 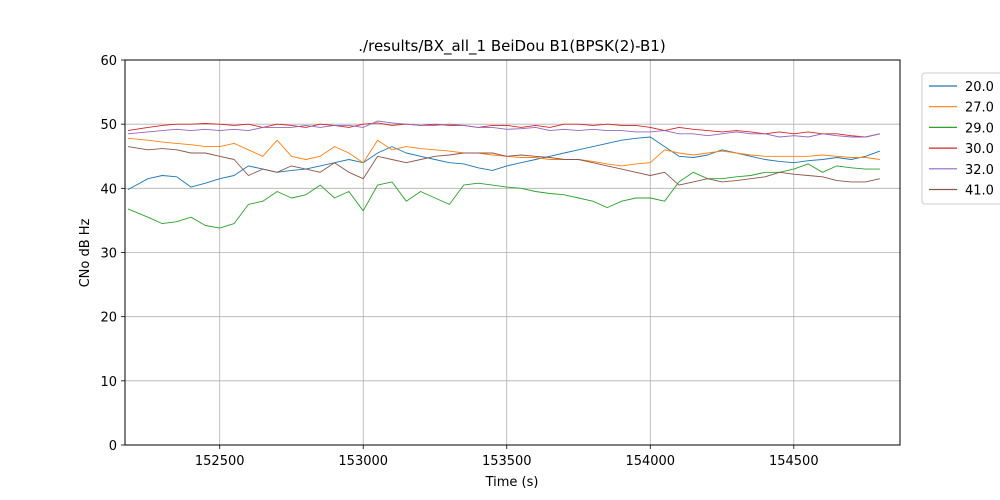 I want to click on series-line-30.0, so click(x=503, y=130).